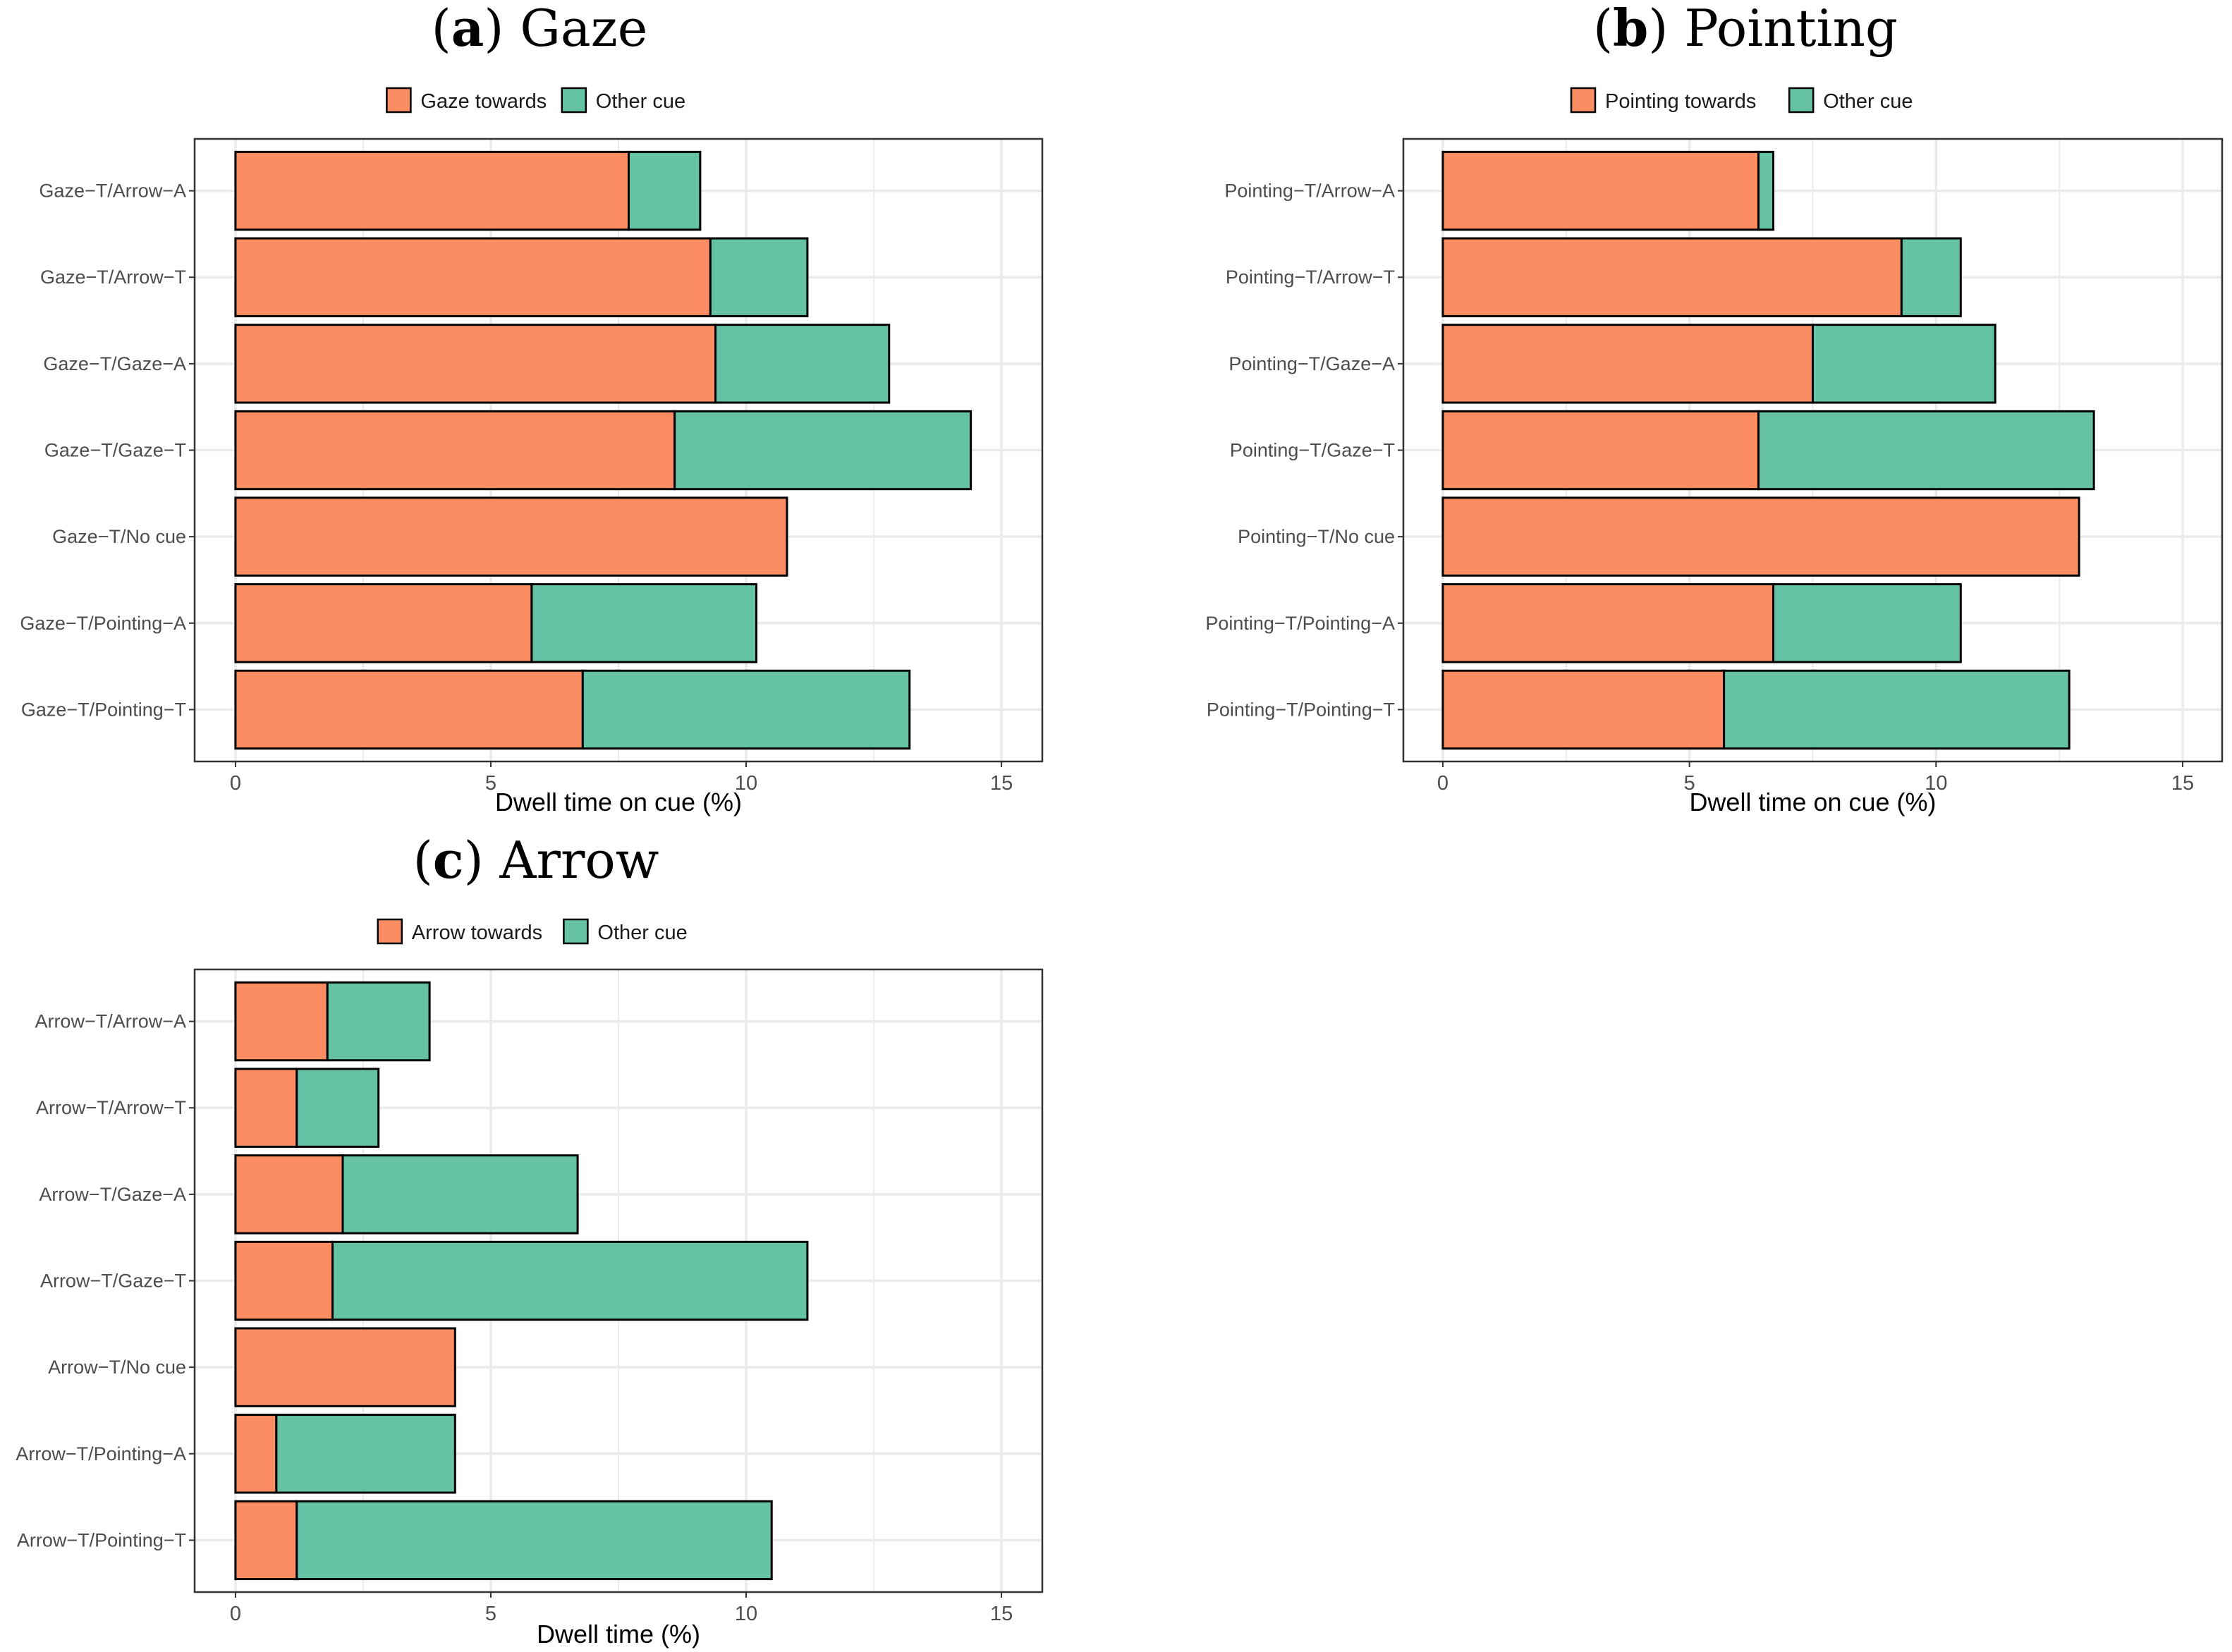 The height and width of the screenshot is (1652, 2232). I want to click on y-tick-label: Arrow−T/Arrow−A, so click(110, 1022).